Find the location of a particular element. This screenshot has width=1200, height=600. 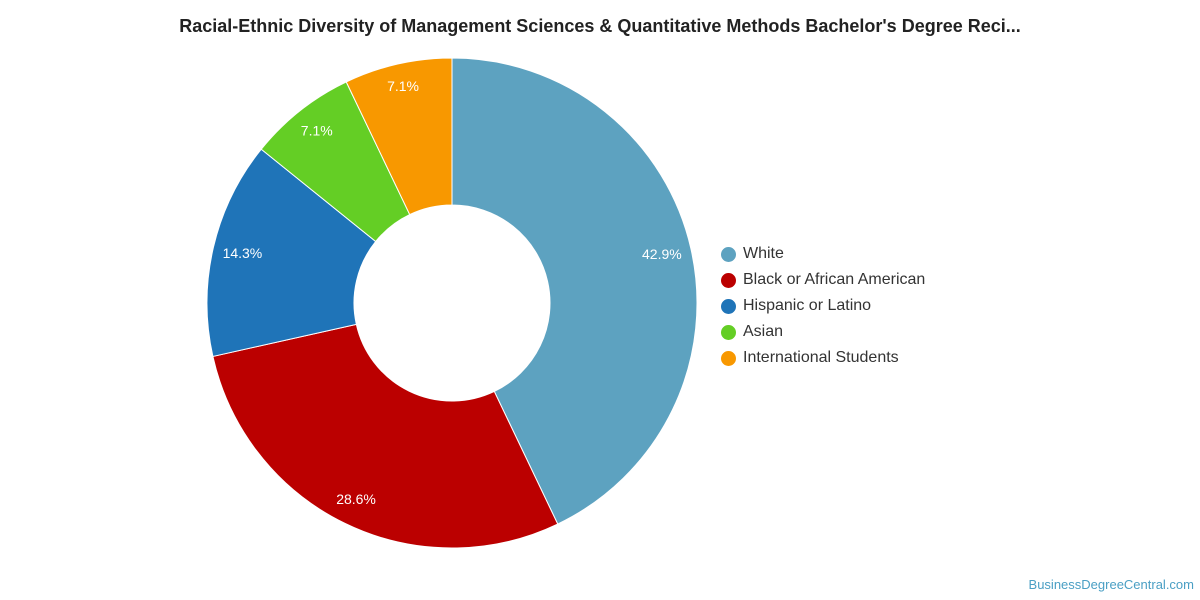

legend-item: Black or African American is located at coordinates (823, 280).